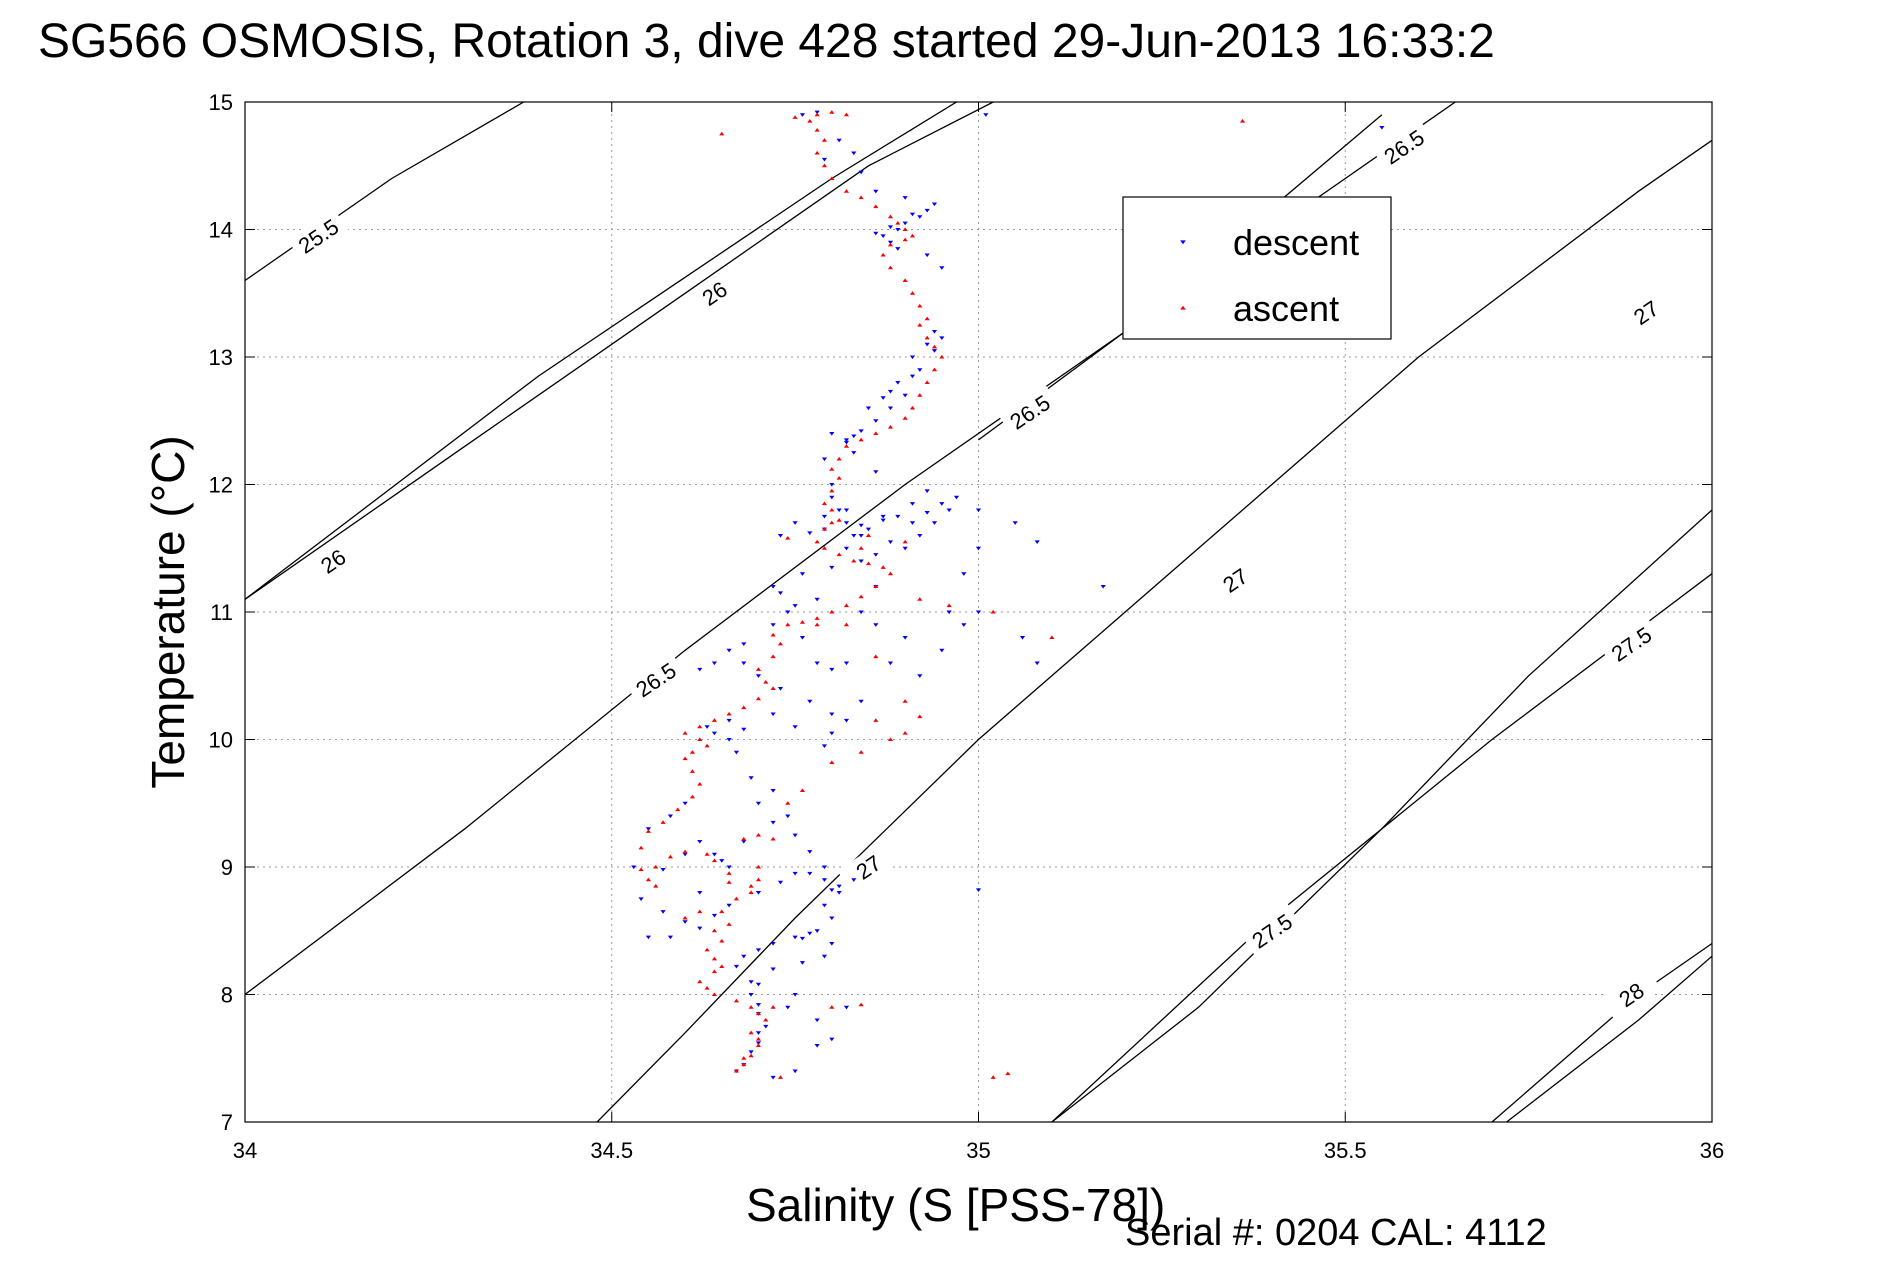 The width and height of the screenshot is (1891, 1262). What do you see at coordinates (168, 612) in the screenshot?
I see `y-axis-label: Temperature (°C)` at bounding box center [168, 612].